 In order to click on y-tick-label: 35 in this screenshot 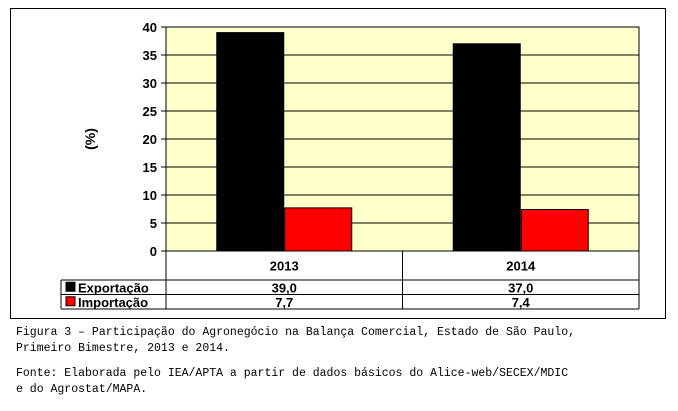, I will do `click(150, 55)`.